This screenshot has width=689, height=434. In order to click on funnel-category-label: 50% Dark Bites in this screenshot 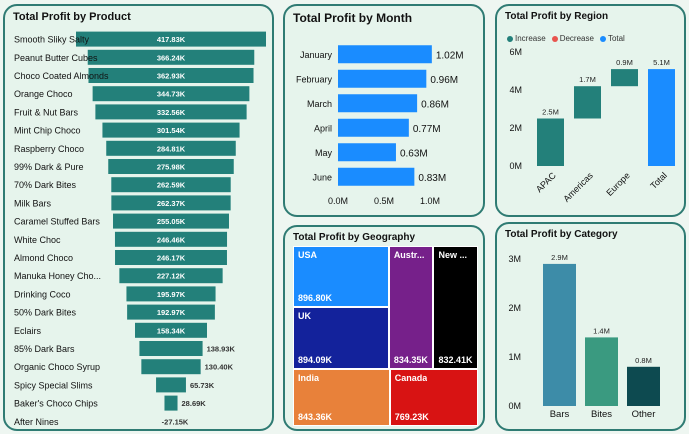, I will do `click(45, 313)`.